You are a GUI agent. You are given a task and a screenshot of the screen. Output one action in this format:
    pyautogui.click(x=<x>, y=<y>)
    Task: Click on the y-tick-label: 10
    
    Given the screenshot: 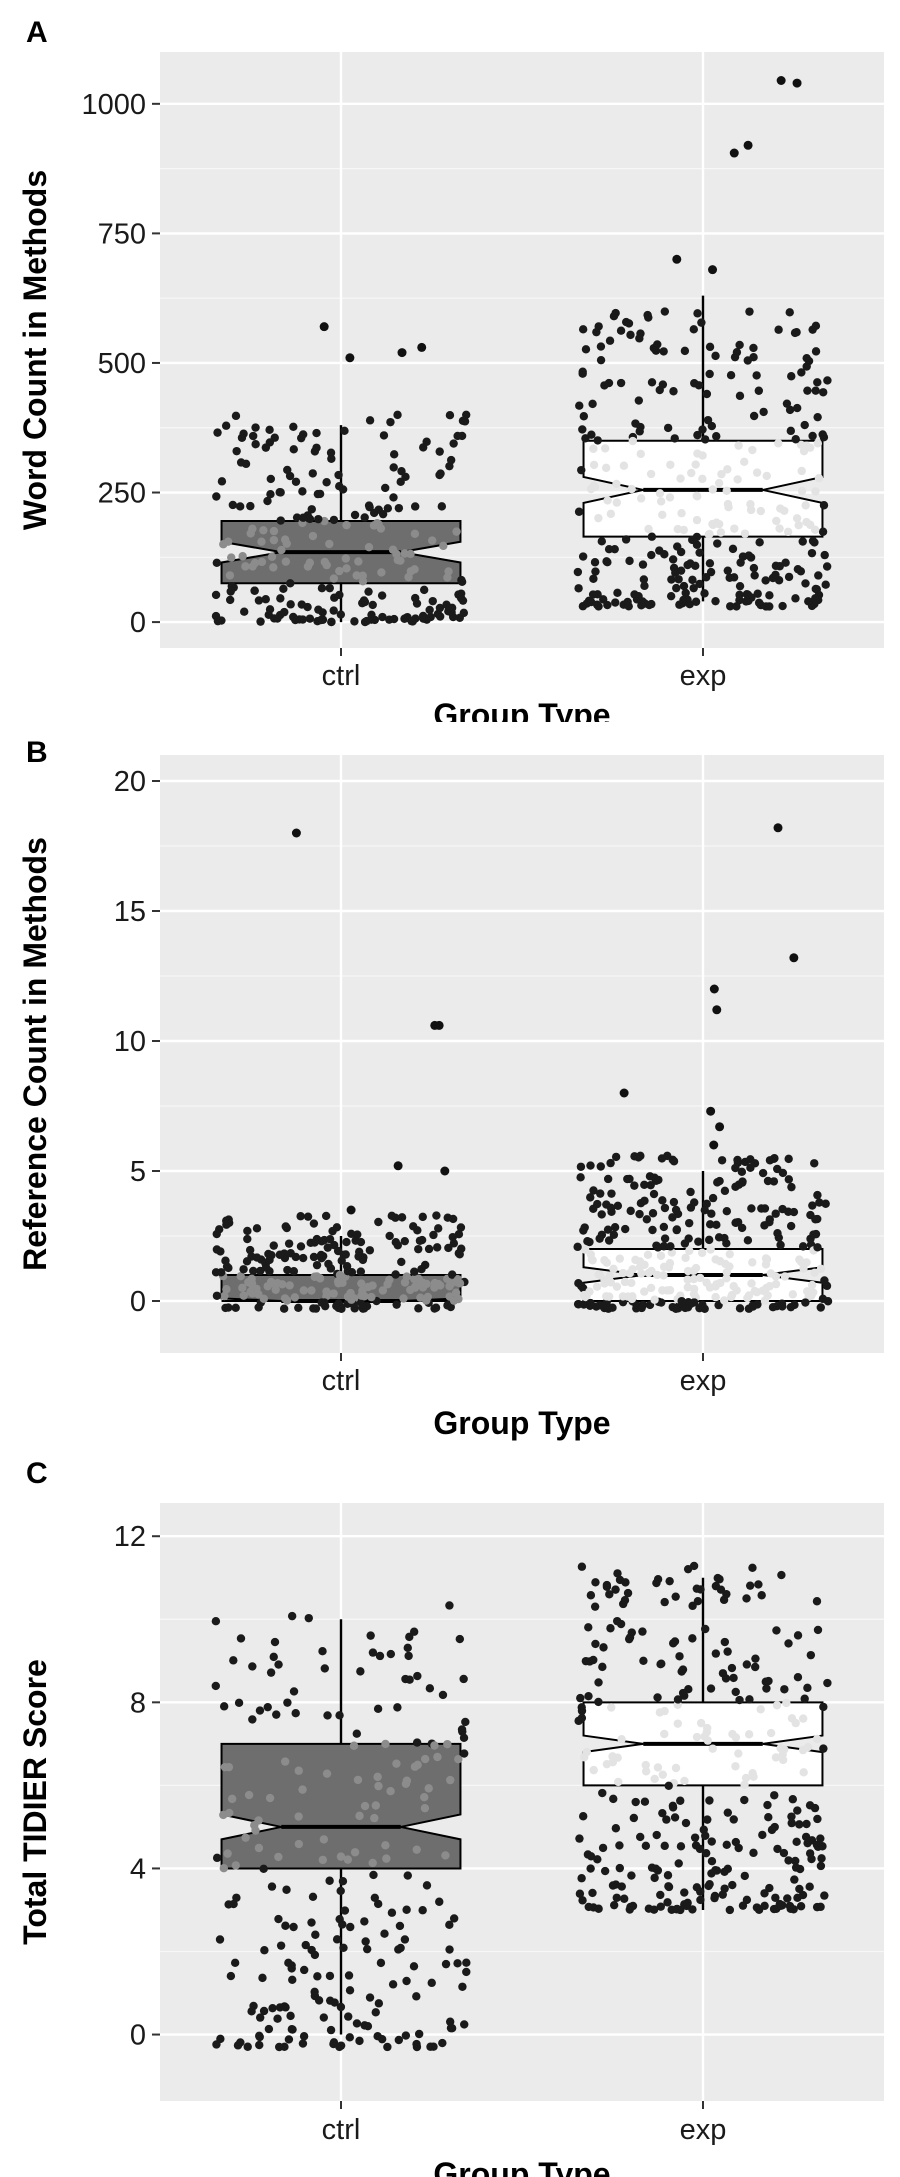 What is the action you would take?
    pyautogui.click(x=130, y=1042)
    